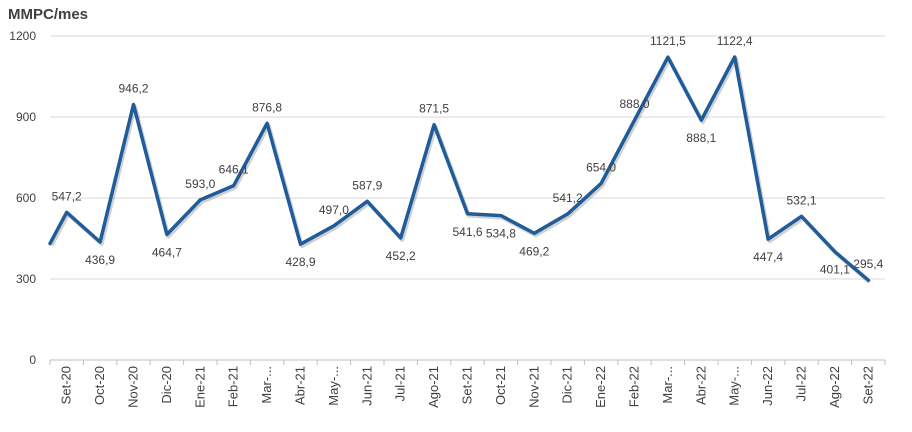 Image resolution: width=912 pixels, height=432 pixels. What do you see at coordinates (801, 383) in the screenshot?
I see `x-tick-label: Jul-22` at bounding box center [801, 383].